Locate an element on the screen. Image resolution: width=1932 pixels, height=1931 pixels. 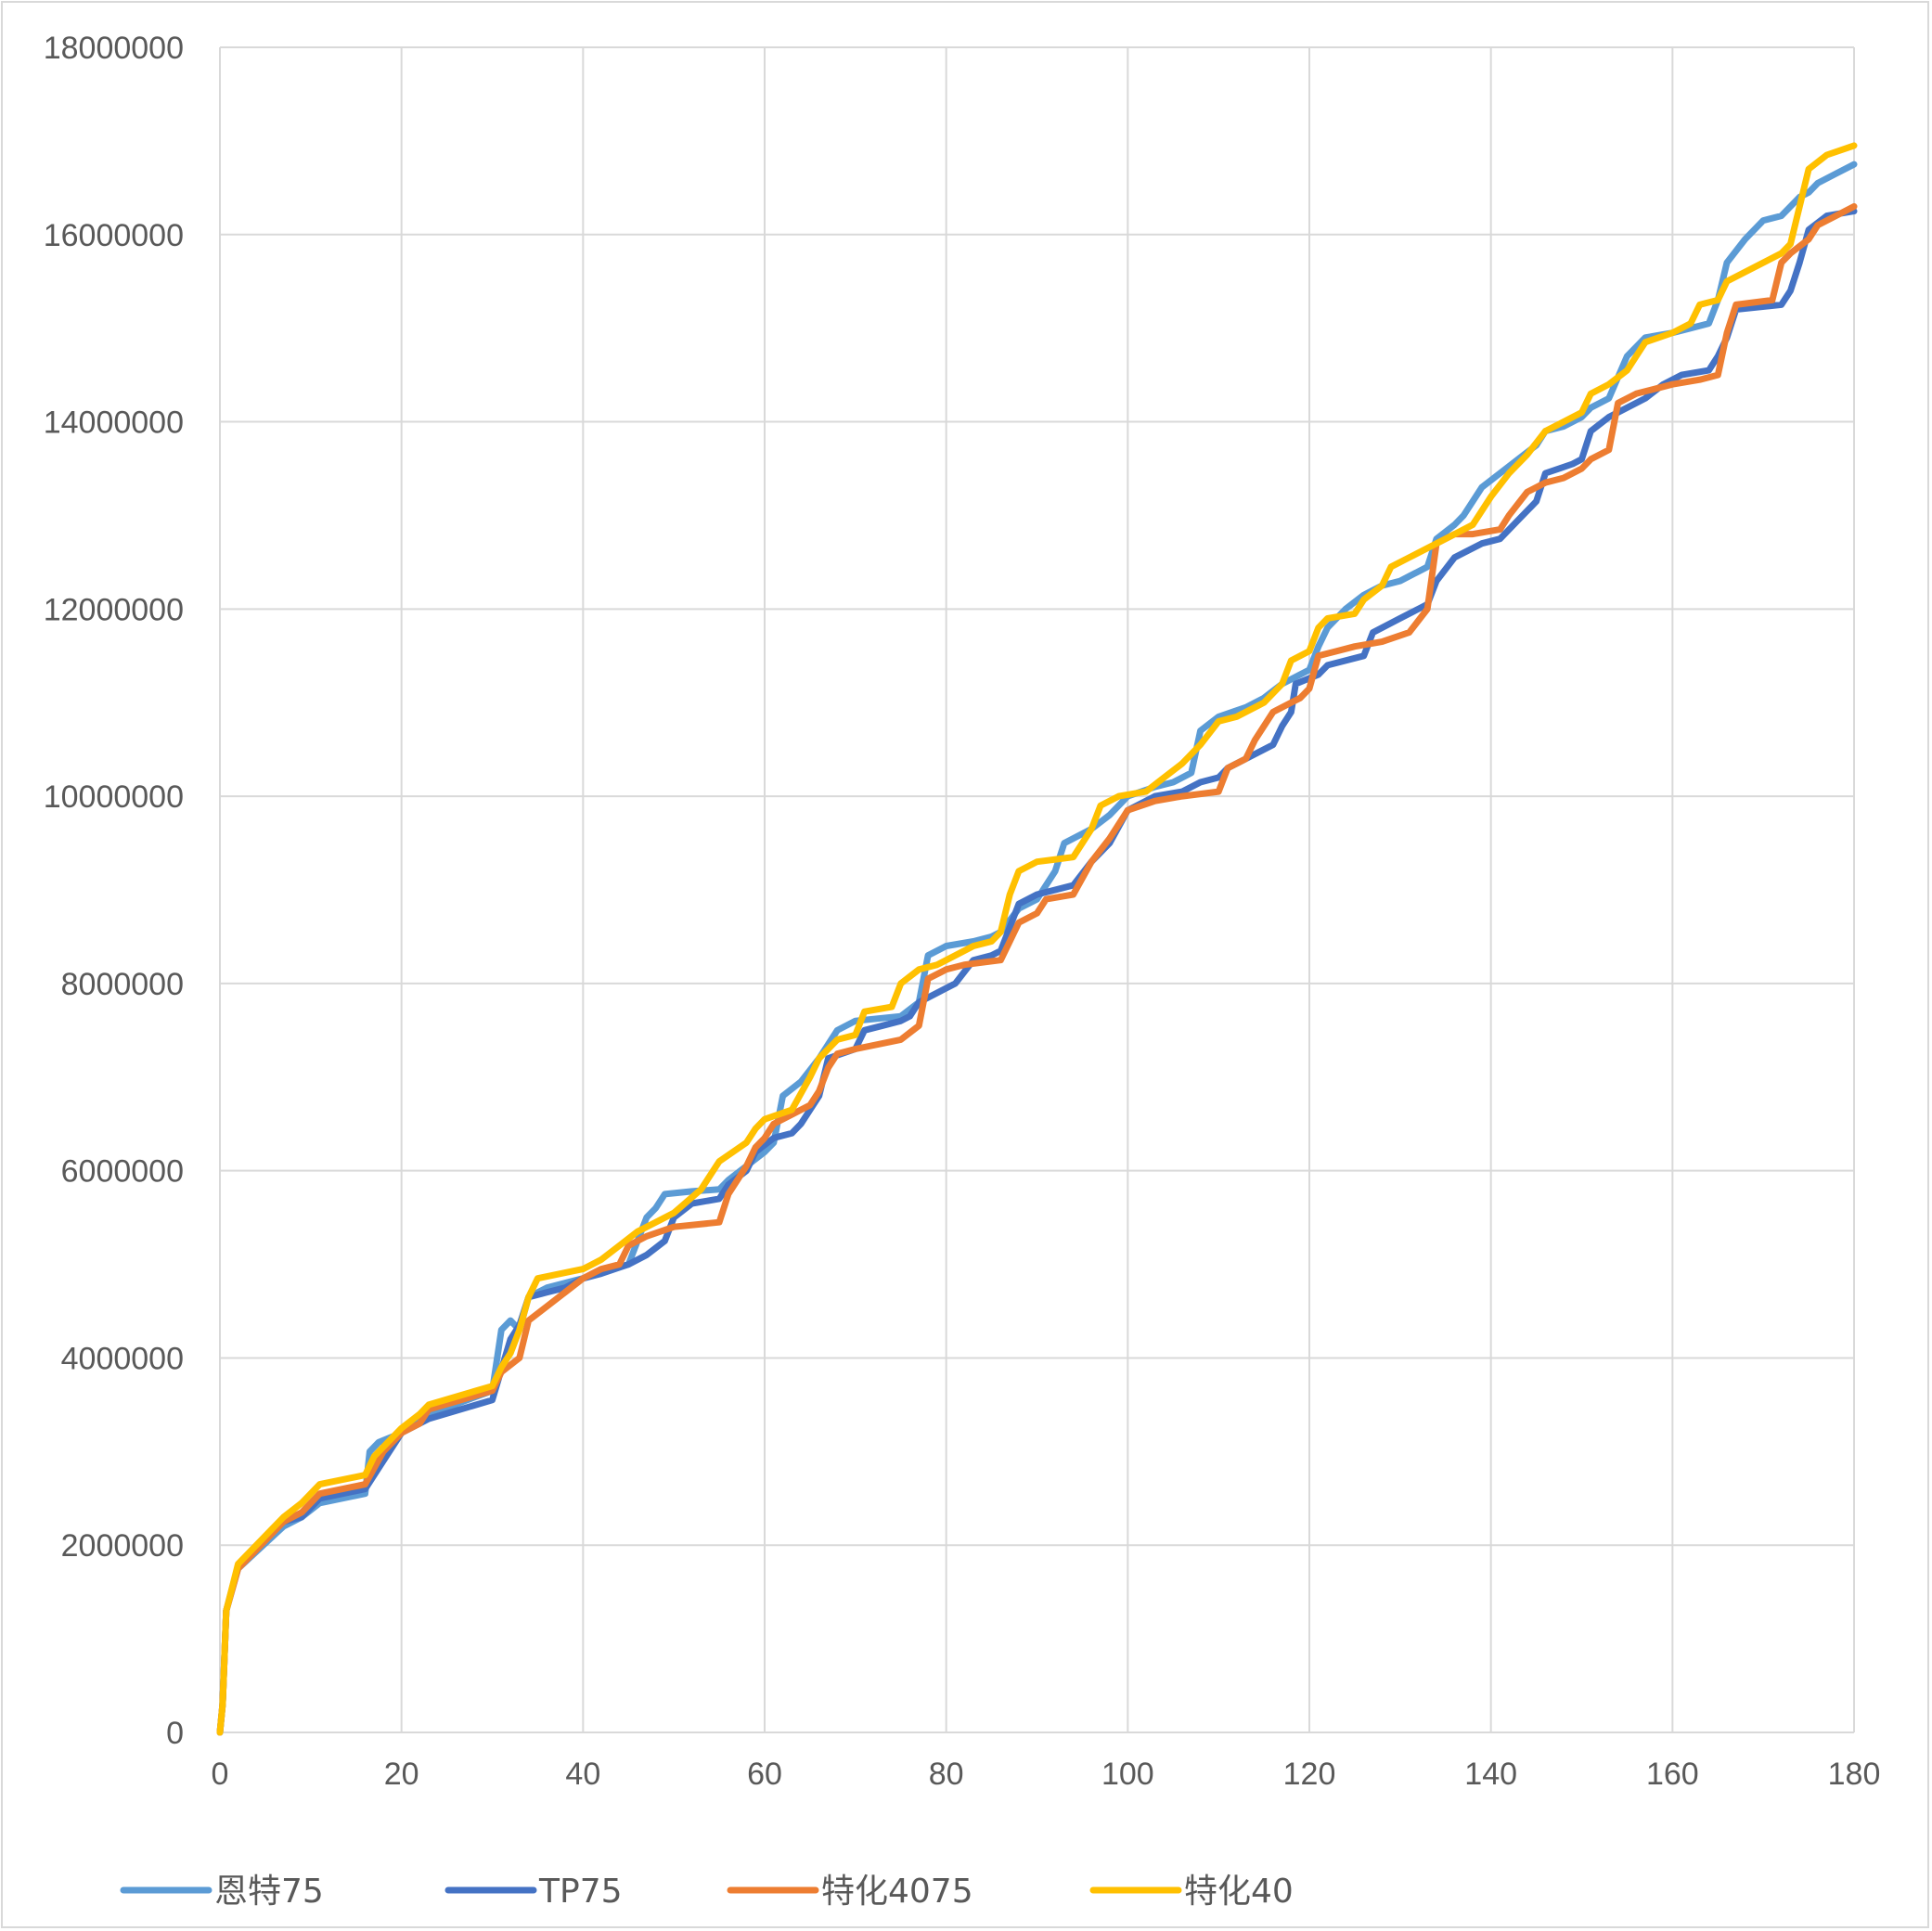
x-tick-label: 20 is located at coordinates (402, 1774).